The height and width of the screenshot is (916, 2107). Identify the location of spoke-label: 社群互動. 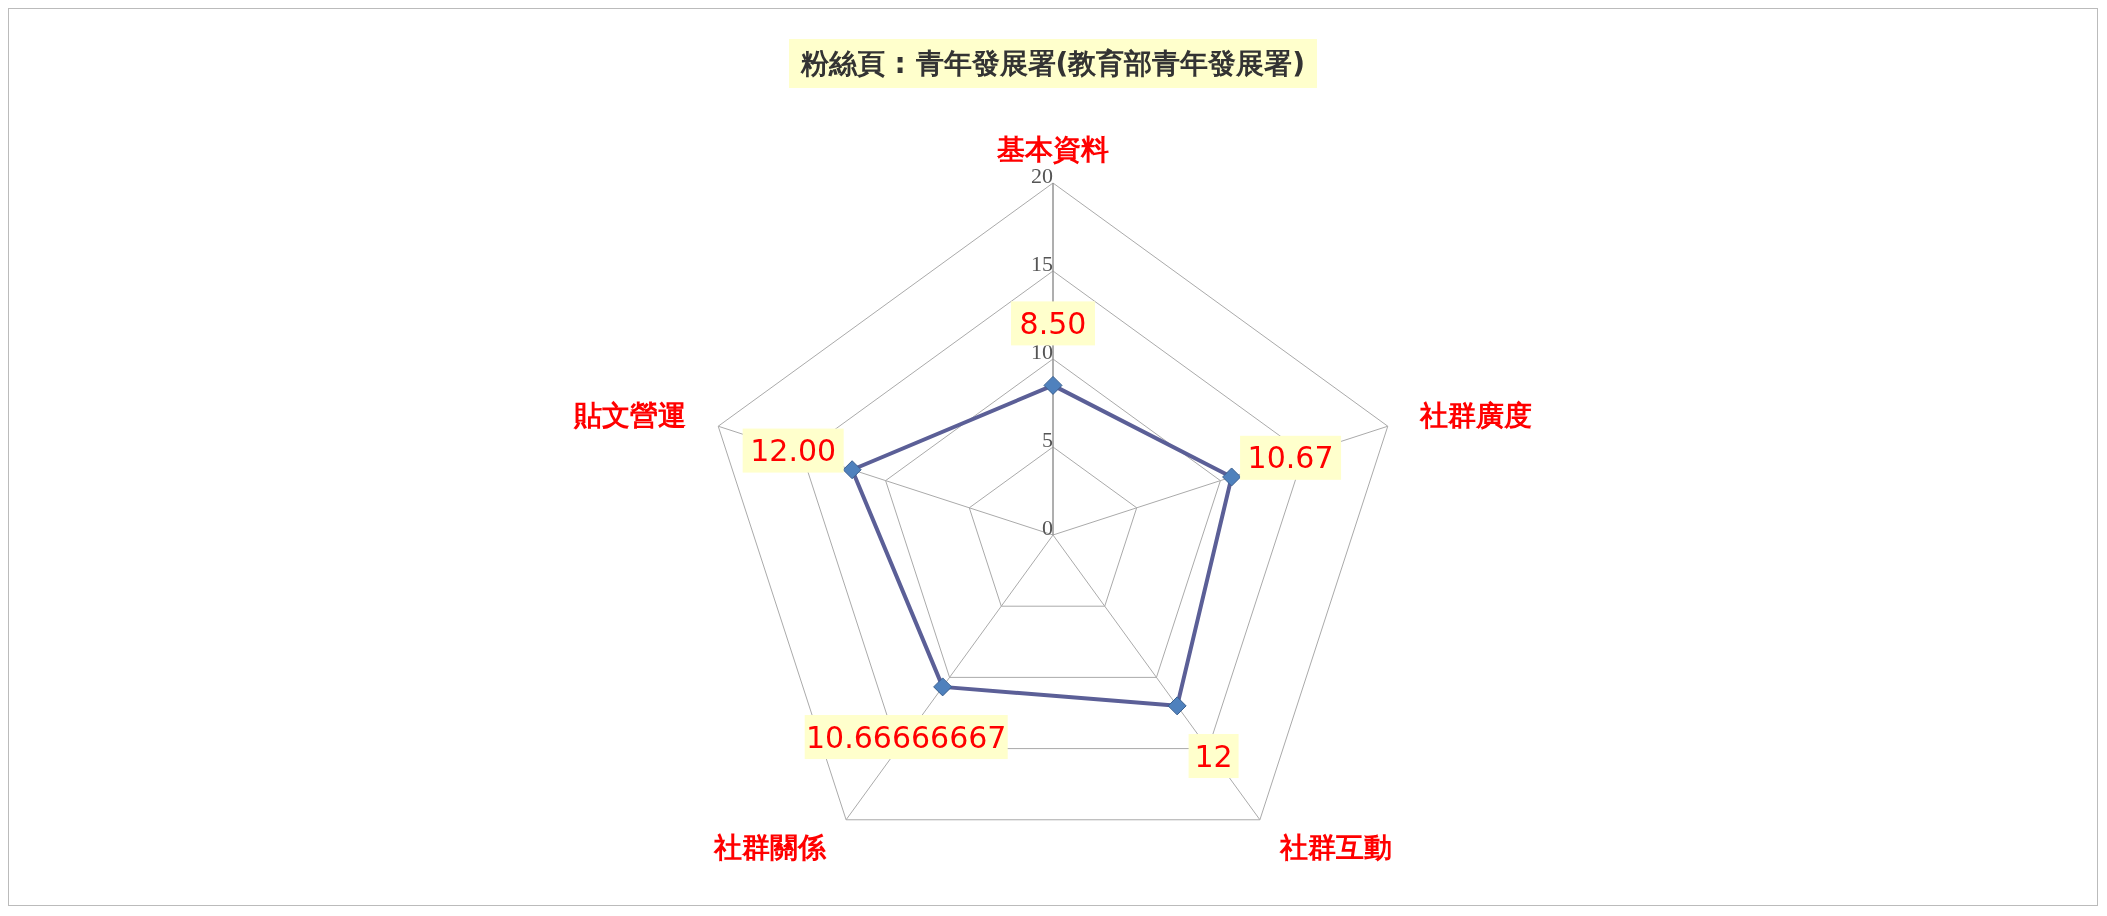
(1335, 847).